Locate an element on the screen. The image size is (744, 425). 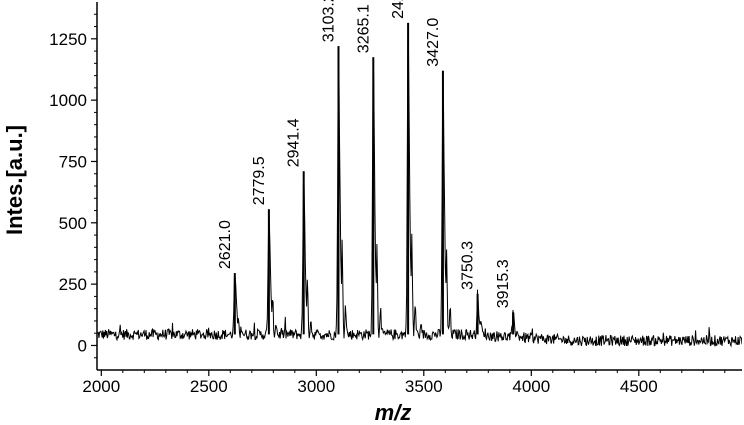
x-tick-label: 2500 is located at coordinates (209, 386).